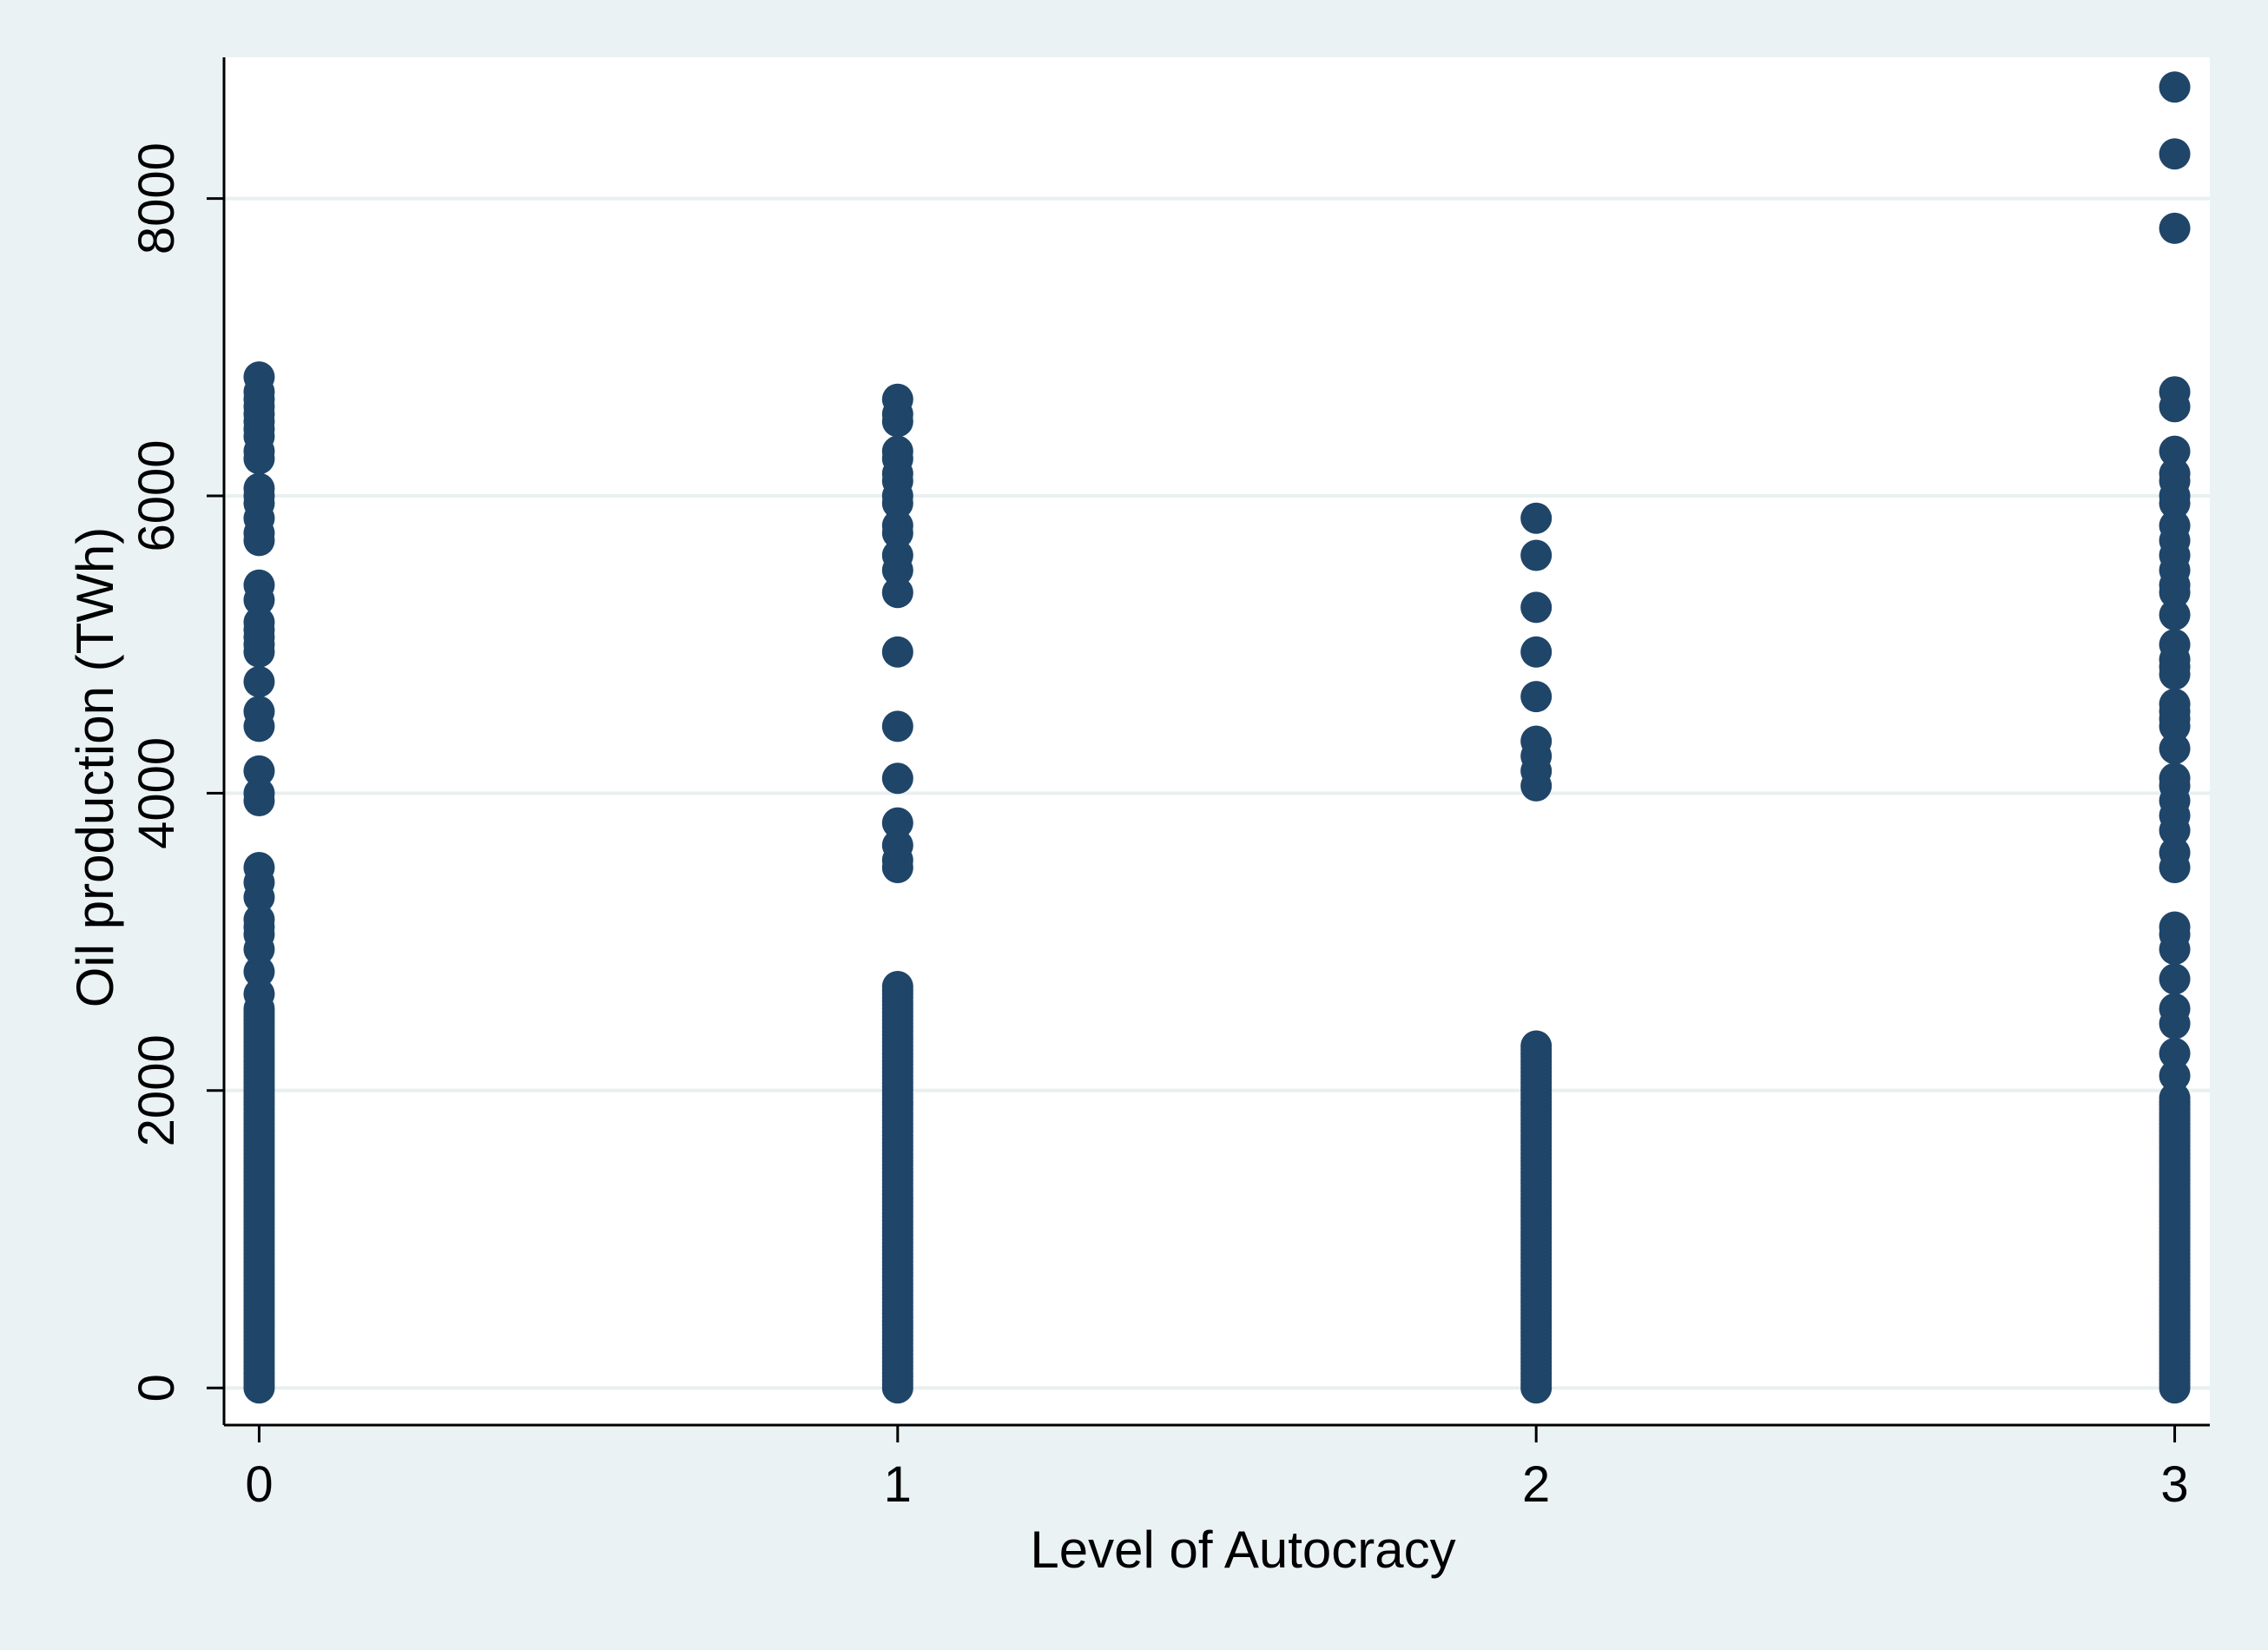 The image size is (2268, 1650). What do you see at coordinates (2174, 1485) in the screenshot?
I see `x-tick-label: 3` at bounding box center [2174, 1485].